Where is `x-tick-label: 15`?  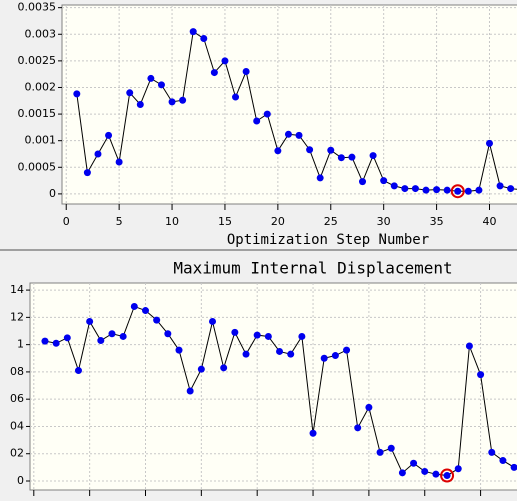
x-tick-label: 15 is located at coordinates (225, 221).